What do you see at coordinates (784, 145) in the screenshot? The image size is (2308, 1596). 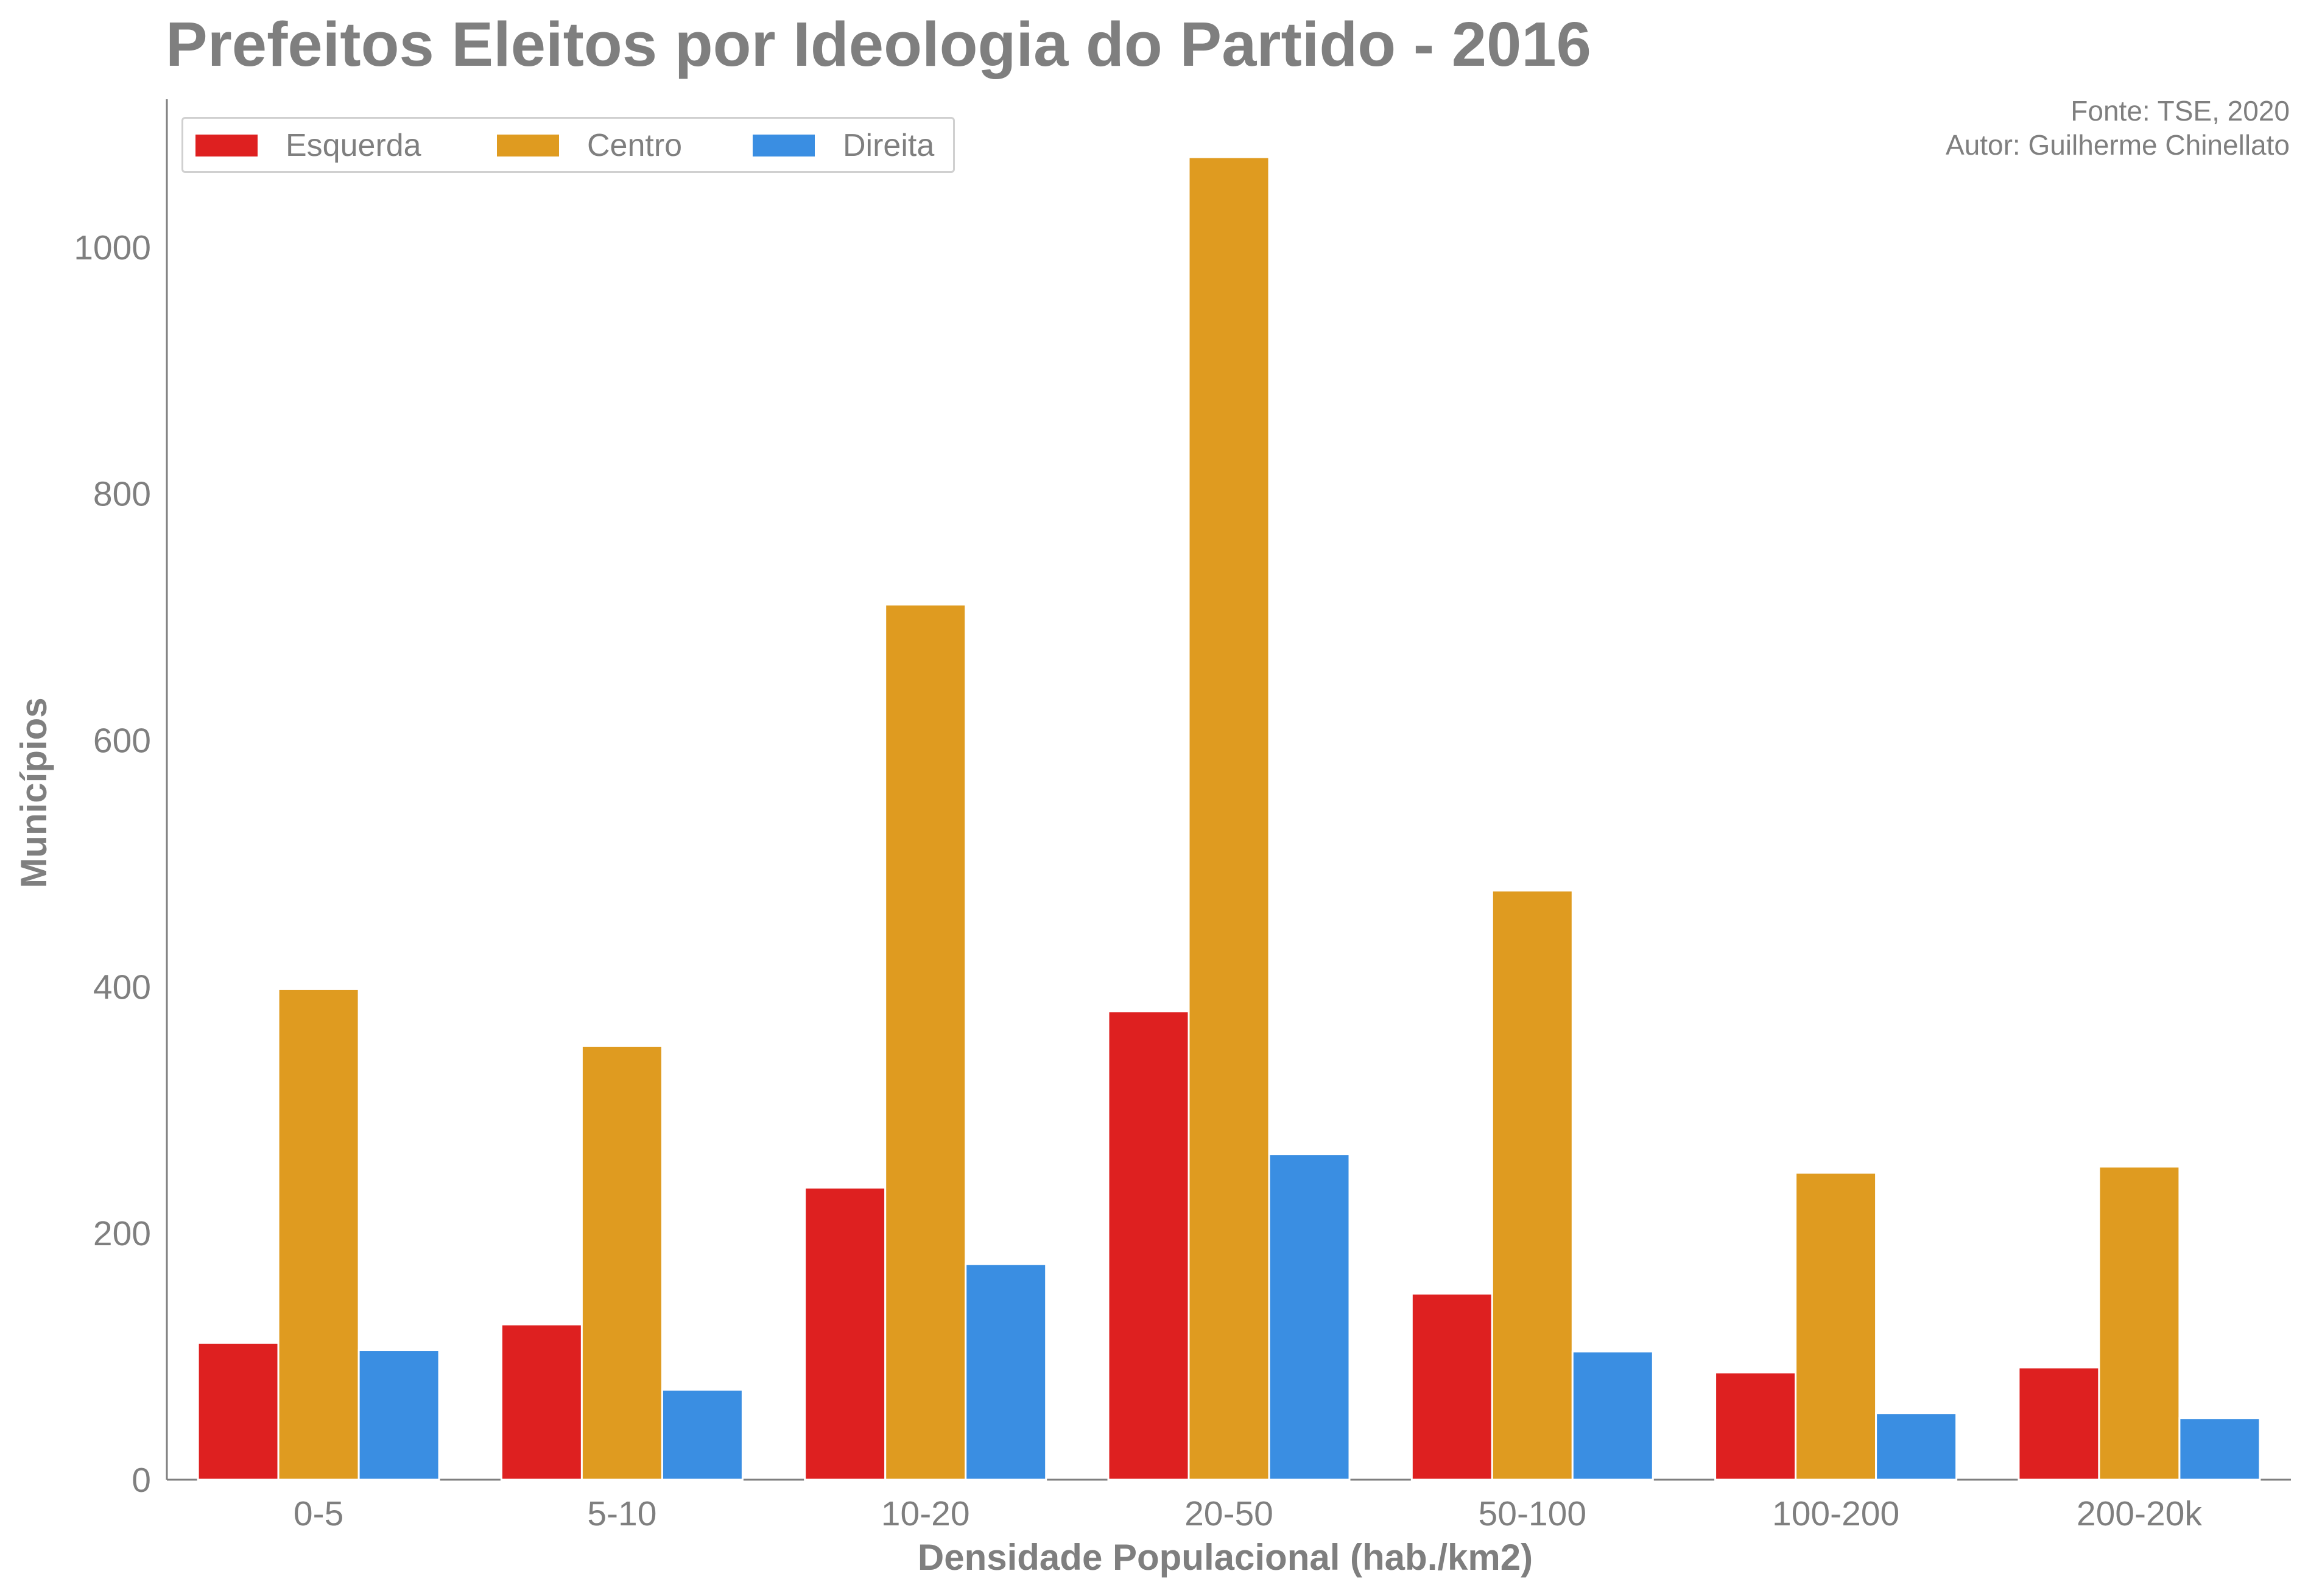 I see `legend-swatch-direita` at bounding box center [784, 145].